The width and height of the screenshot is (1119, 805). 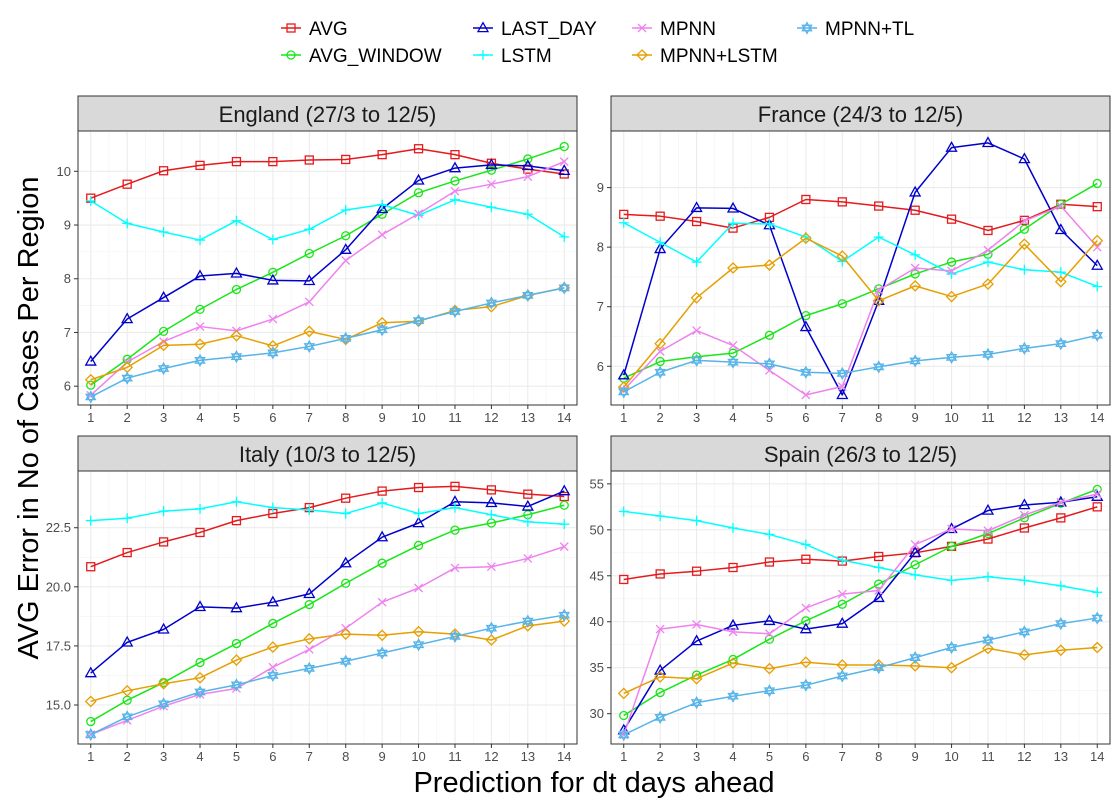 What do you see at coordinates (483, 27) in the screenshot?
I see `legend-marker-last-day` at bounding box center [483, 27].